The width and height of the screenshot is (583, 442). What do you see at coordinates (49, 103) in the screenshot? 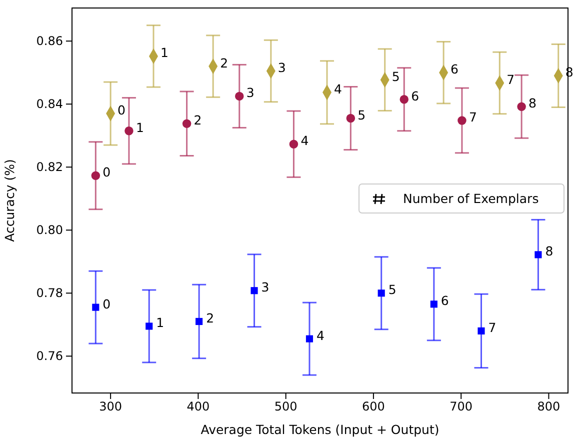
I see `y-tick-label: 0.84` at bounding box center [49, 103].